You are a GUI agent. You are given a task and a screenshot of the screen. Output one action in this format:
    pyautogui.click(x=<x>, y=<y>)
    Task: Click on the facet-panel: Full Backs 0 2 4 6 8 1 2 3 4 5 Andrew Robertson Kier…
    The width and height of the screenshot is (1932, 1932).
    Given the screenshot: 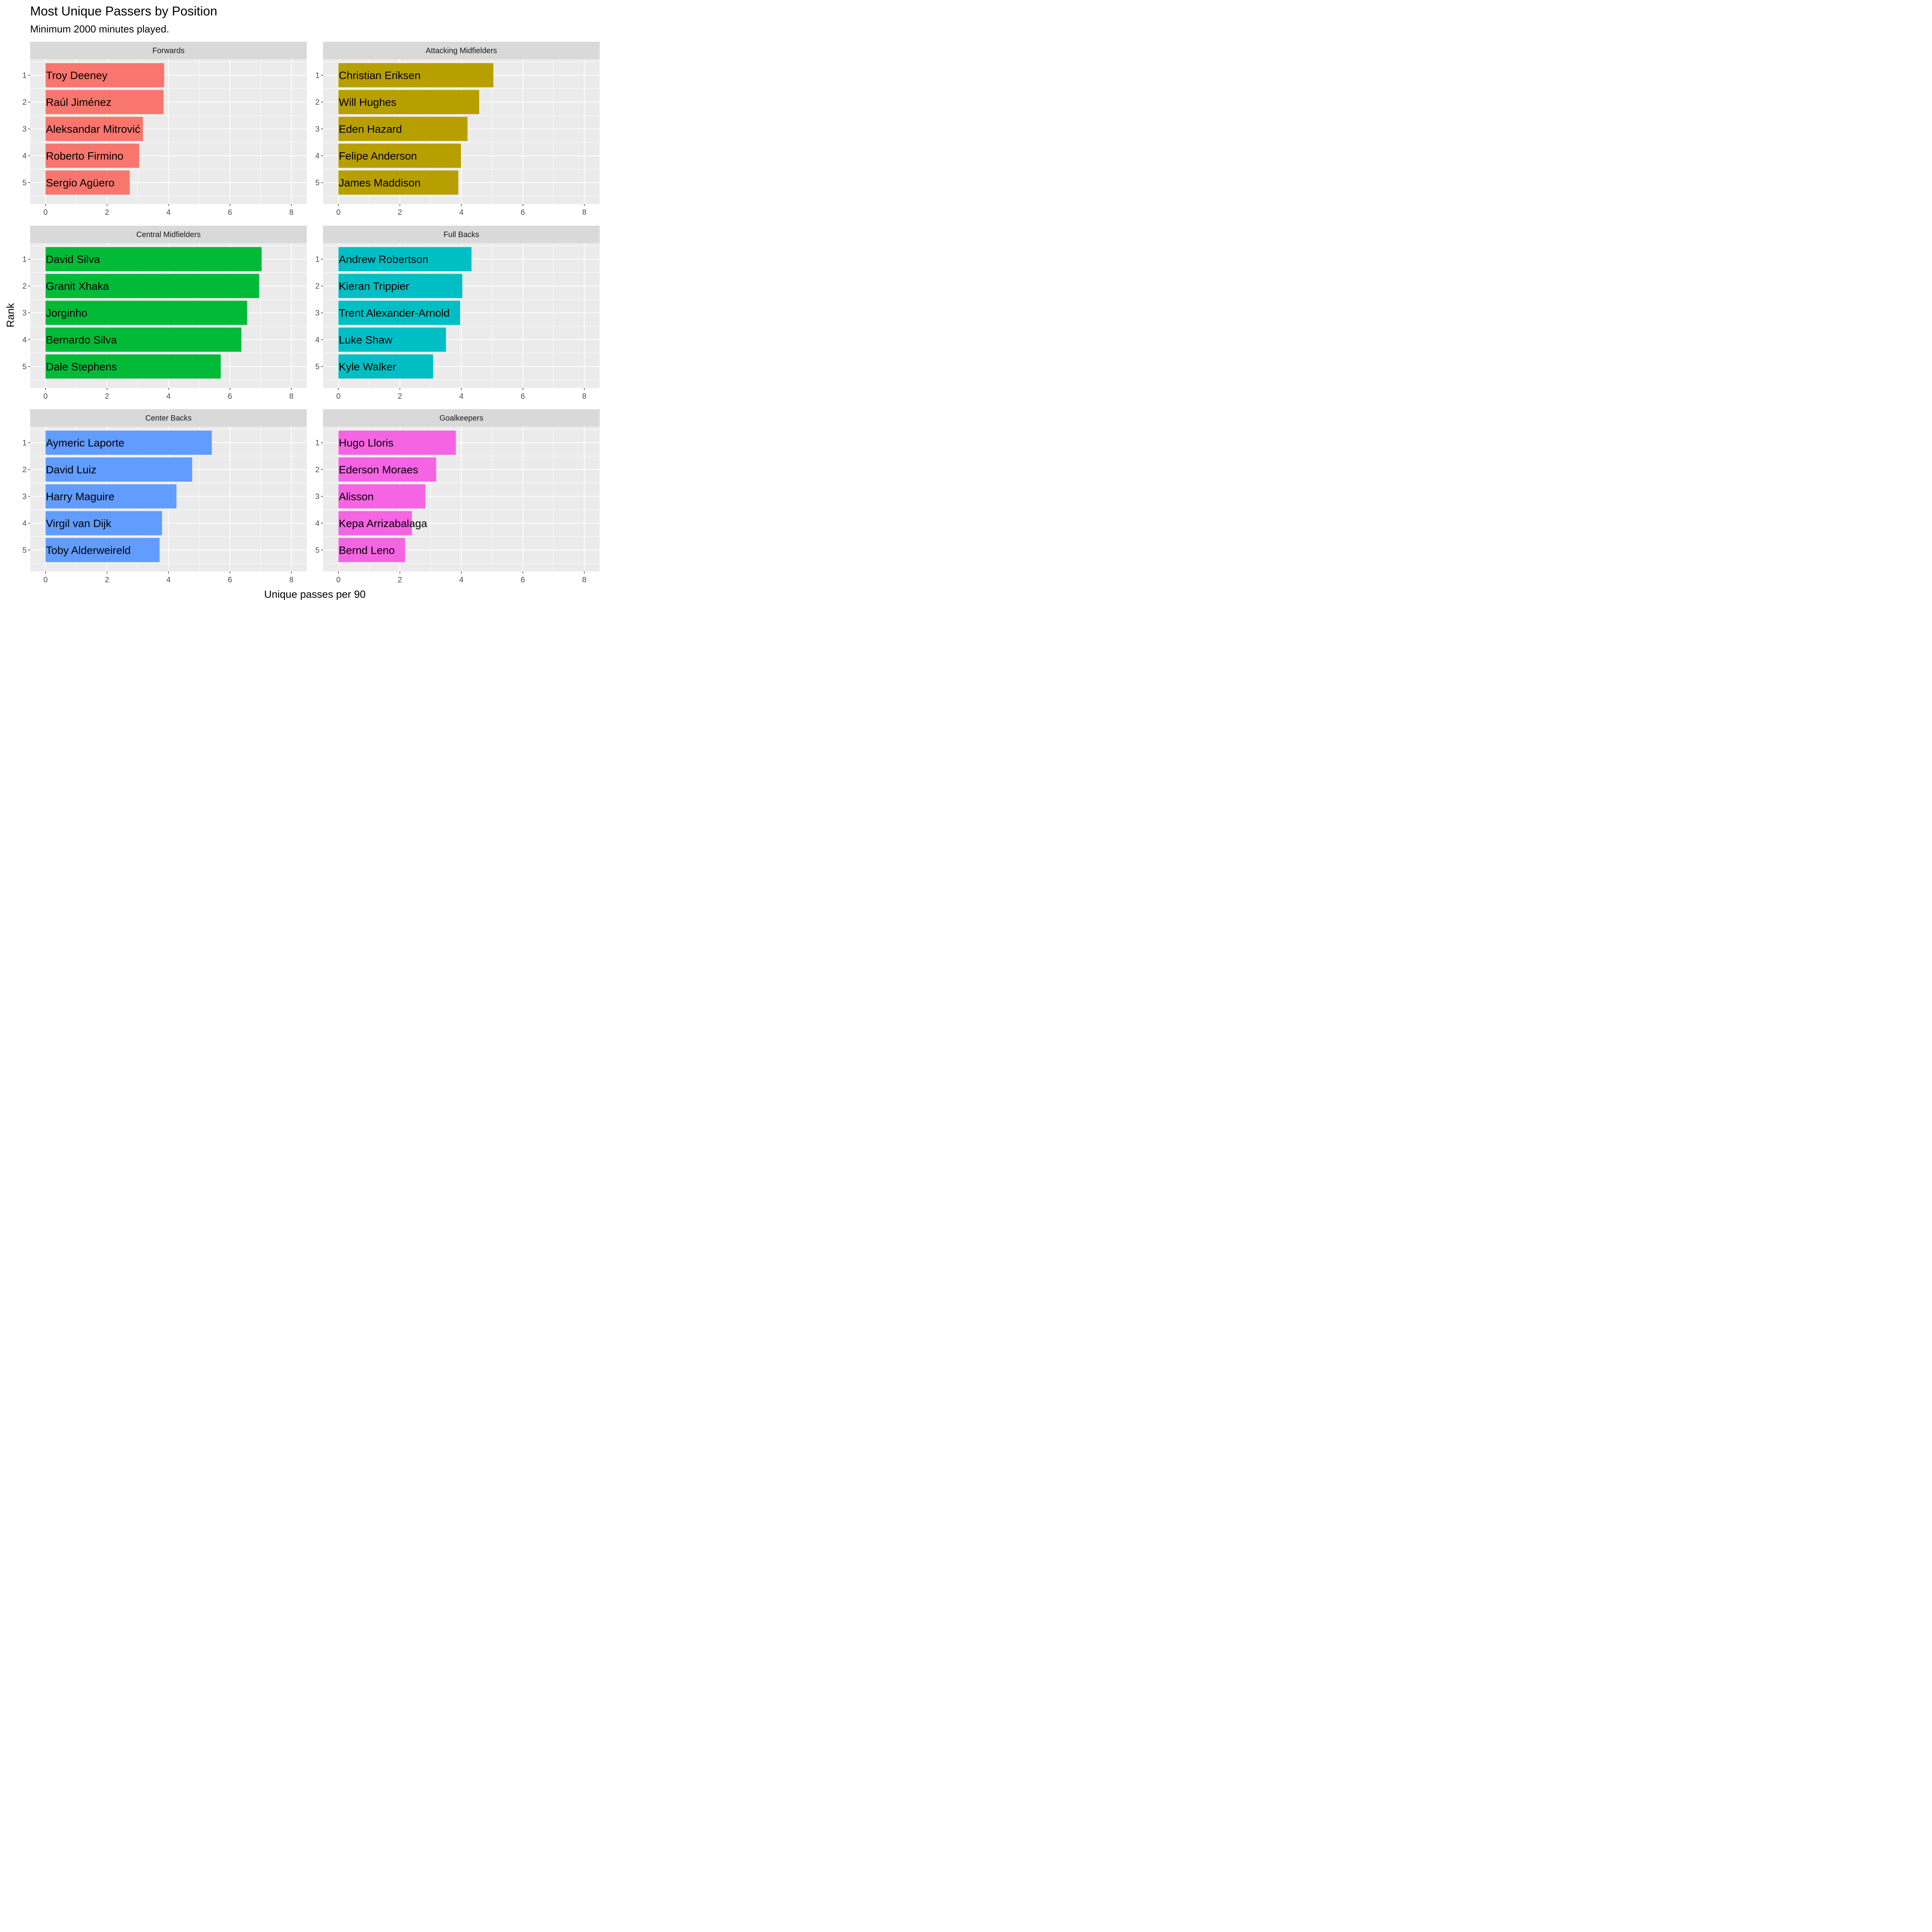 What is the action you would take?
    pyautogui.click(x=457, y=314)
    